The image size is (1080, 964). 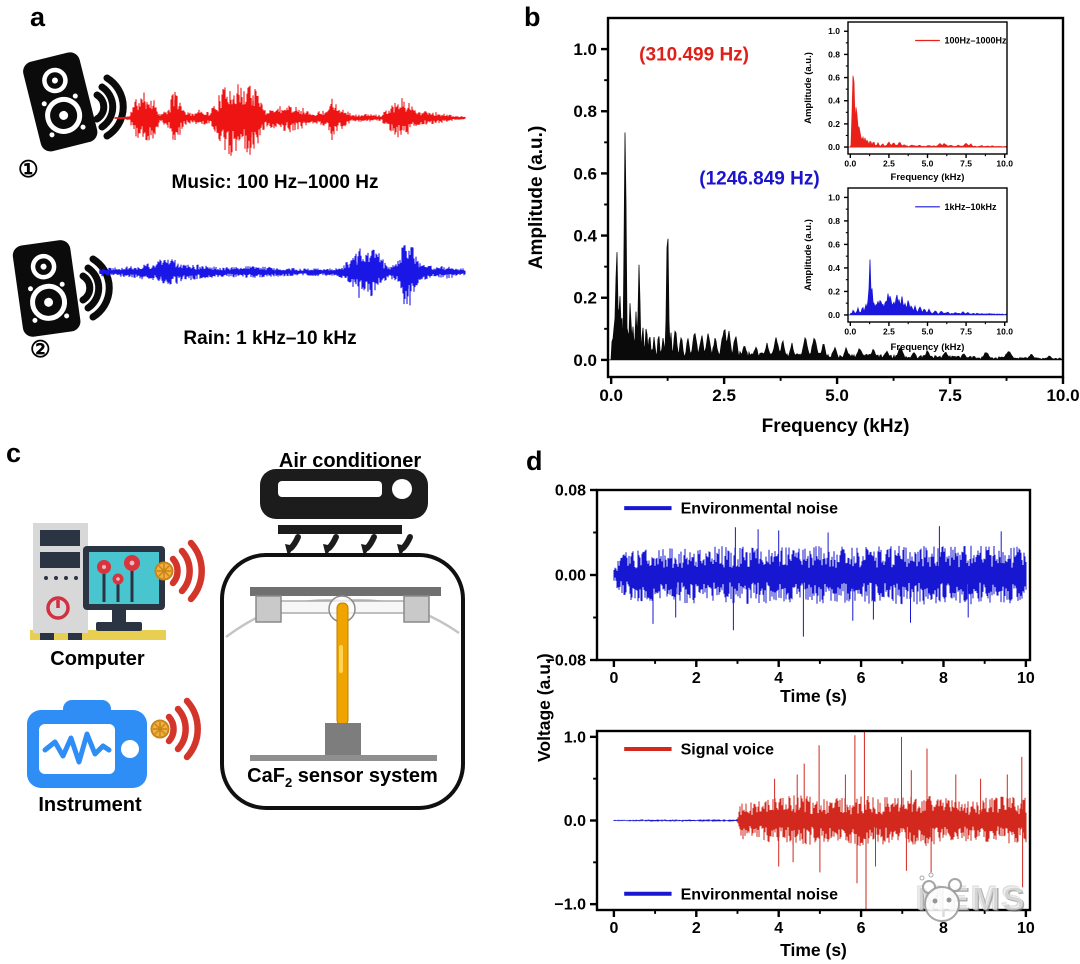 What do you see at coordinates (694, 54) in the screenshot?
I see `svg-text: (310.499 Hz)` at bounding box center [694, 54].